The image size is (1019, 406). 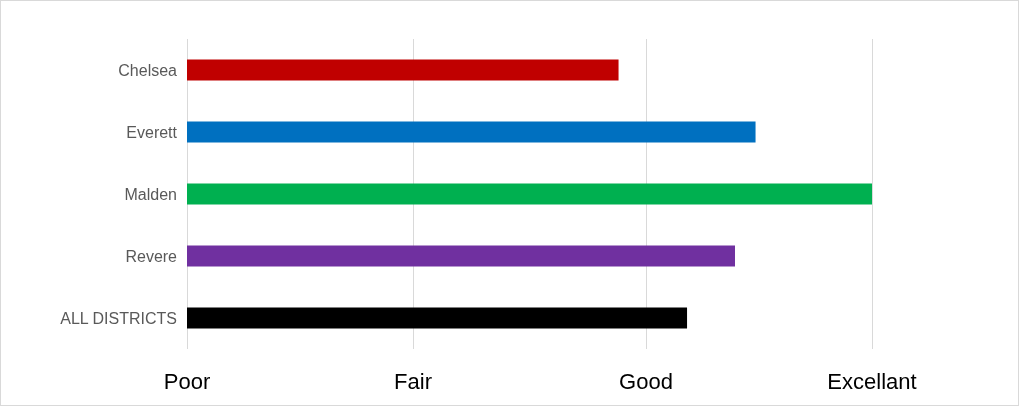 I want to click on y-tick-label: Everett, so click(x=152, y=132).